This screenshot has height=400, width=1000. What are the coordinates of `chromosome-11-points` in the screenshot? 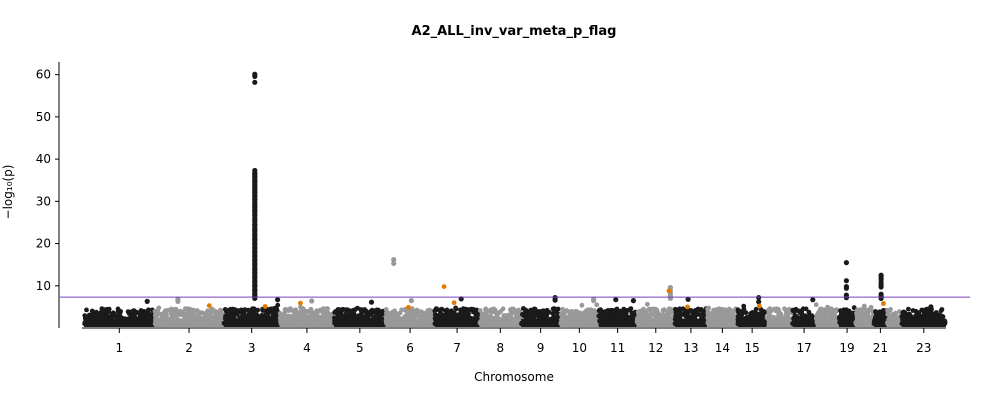 It's located at (617, 316).